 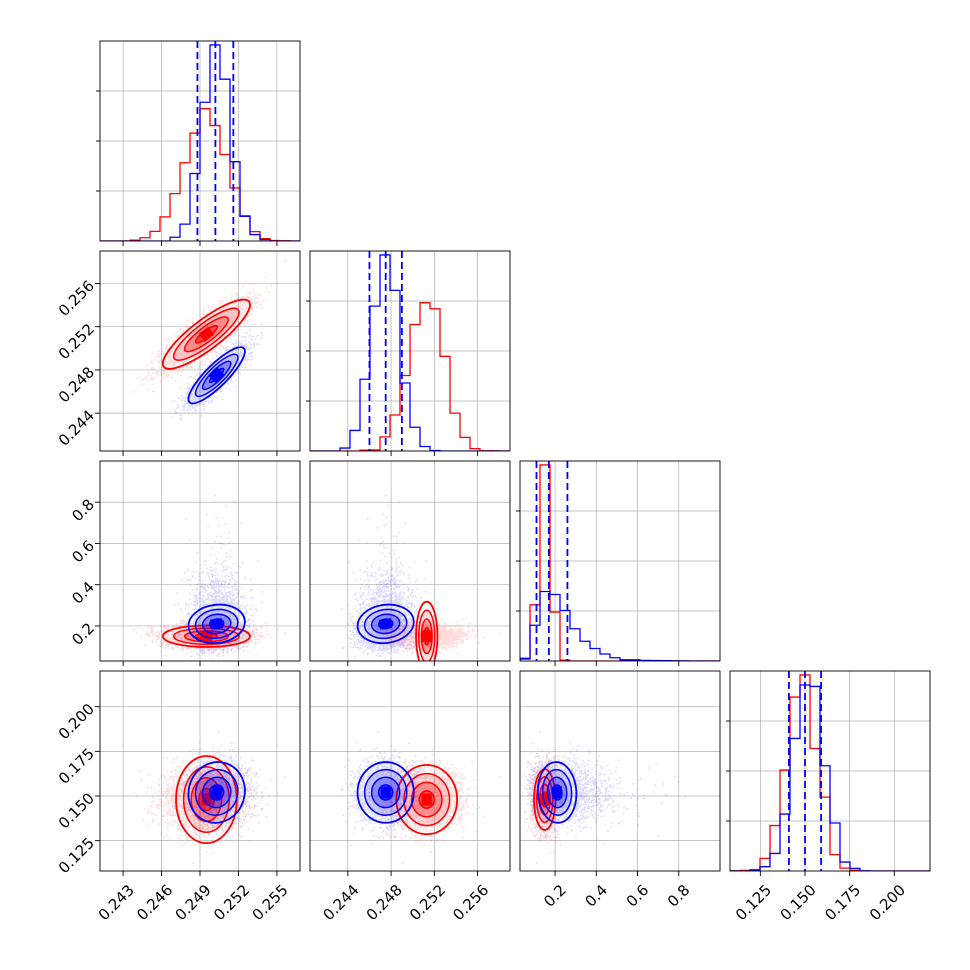 I want to click on y-tick-label: 0.125, so click(x=76, y=855).